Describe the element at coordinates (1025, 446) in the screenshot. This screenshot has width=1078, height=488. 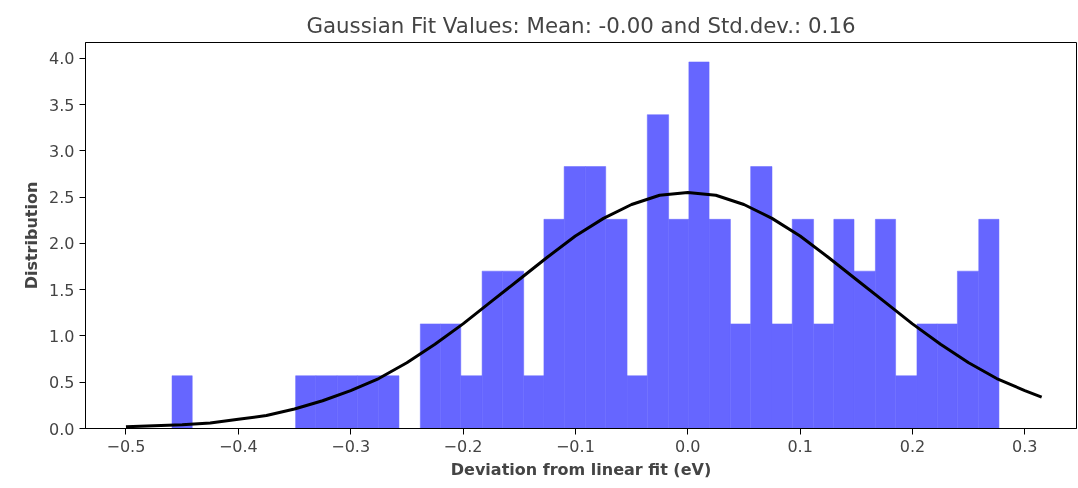
I see `x-tick-label: 0.3` at that location.